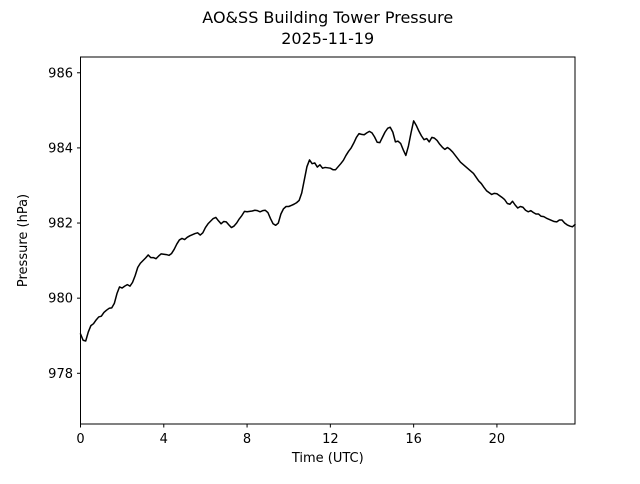 The height and width of the screenshot is (484, 640). What do you see at coordinates (60, 148) in the screenshot?
I see `y-tick-label: 984` at bounding box center [60, 148].